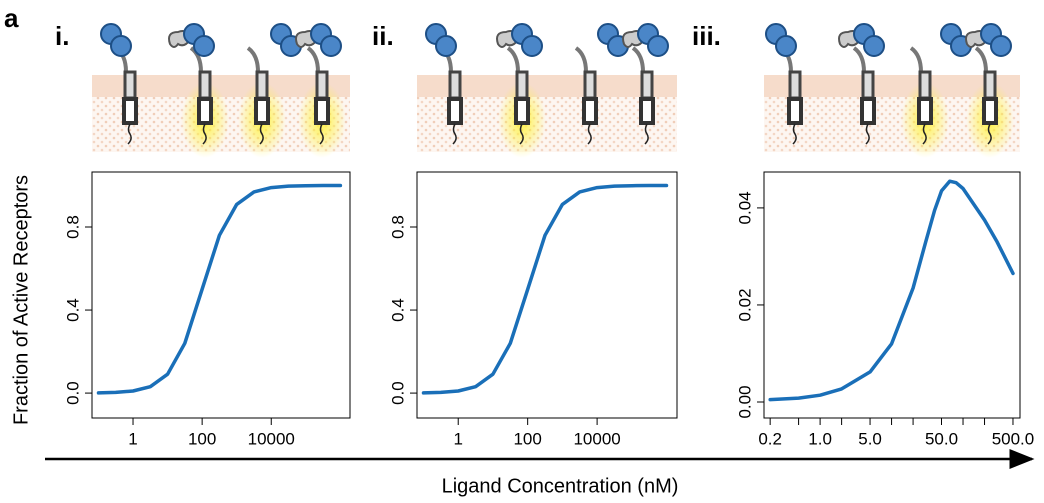 Image resolution: width=1044 pixels, height=503 pixels. Describe the element at coordinates (870, 438) in the screenshot. I see `x-tick-label: 5.0` at that location.